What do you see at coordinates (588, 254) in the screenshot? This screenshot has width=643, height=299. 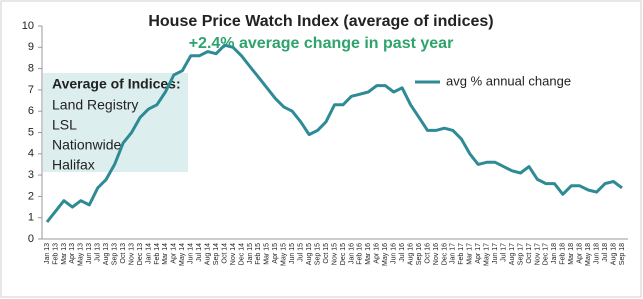 I see `x-tick-label: May 18` at bounding box center [588, 254].